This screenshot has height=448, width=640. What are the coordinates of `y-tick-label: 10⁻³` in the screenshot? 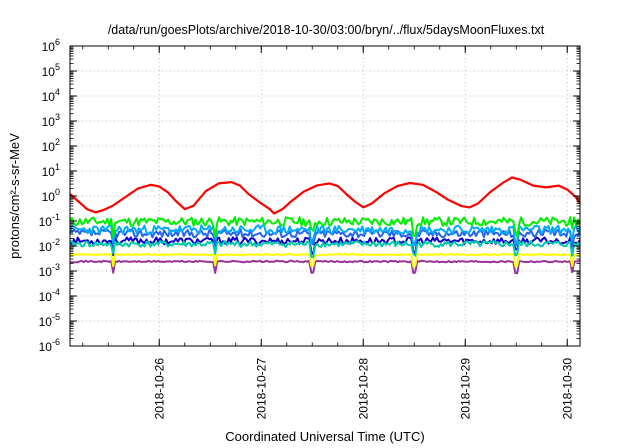 It's located at (49, 270).